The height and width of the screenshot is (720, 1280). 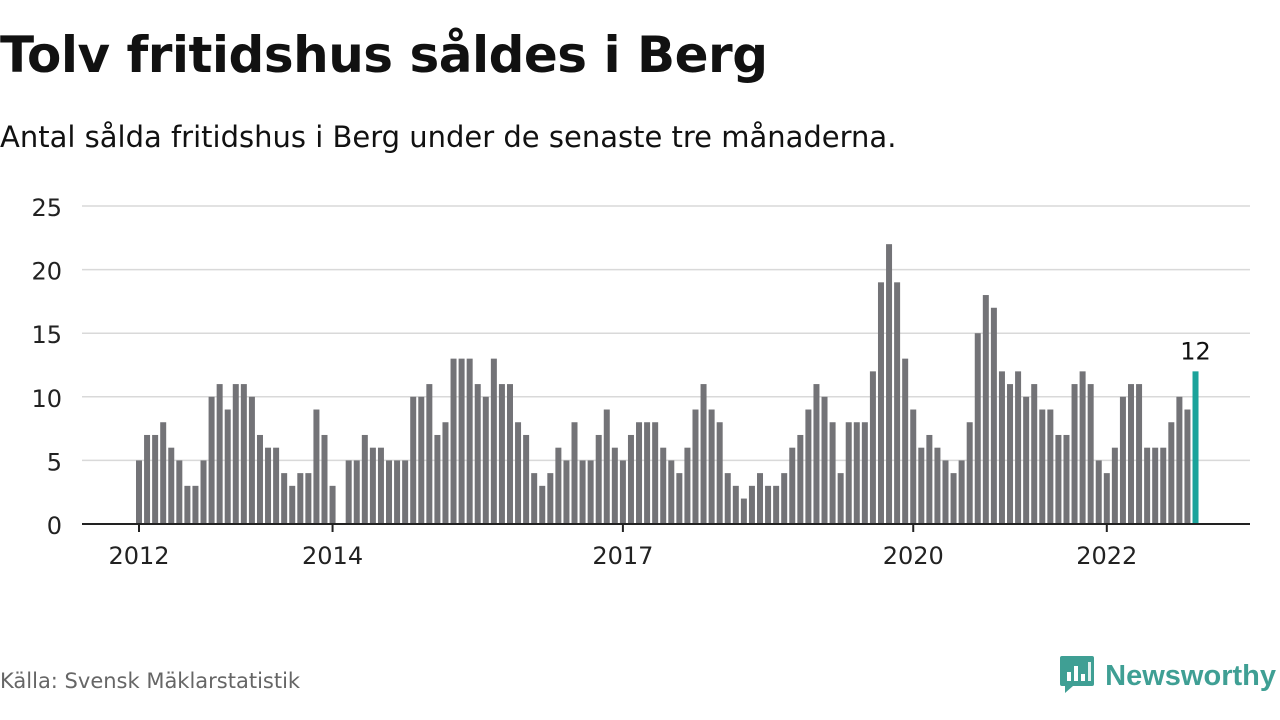 What do you see at coordinates (46, 335) in the screenshot?
I see `y-tick-label: 15` at bounding box center [46, 335].